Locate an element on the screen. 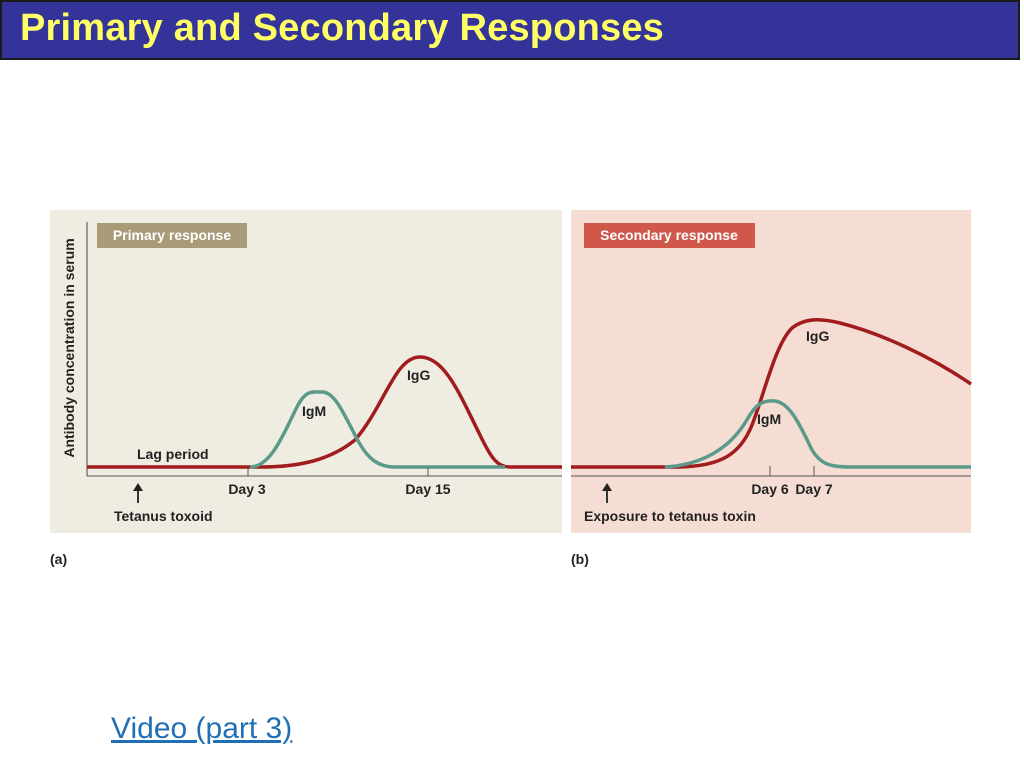 The image size is (1024, 768). panel-b-arrow-label: Exposure to tetanus toxin is located at coordinates (670, 516).